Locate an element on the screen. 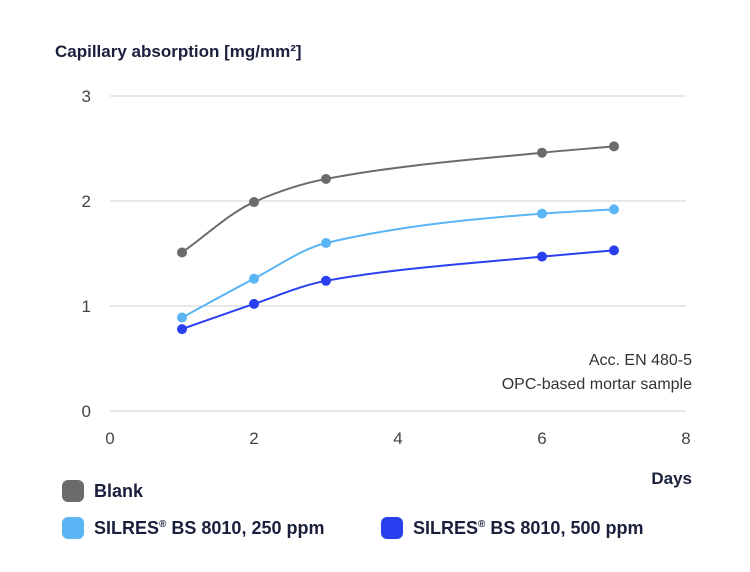 This screenshot has width=750, height=572. annotation-line-1: Acc. EN 480-5 is located at coordinates (640, 360).